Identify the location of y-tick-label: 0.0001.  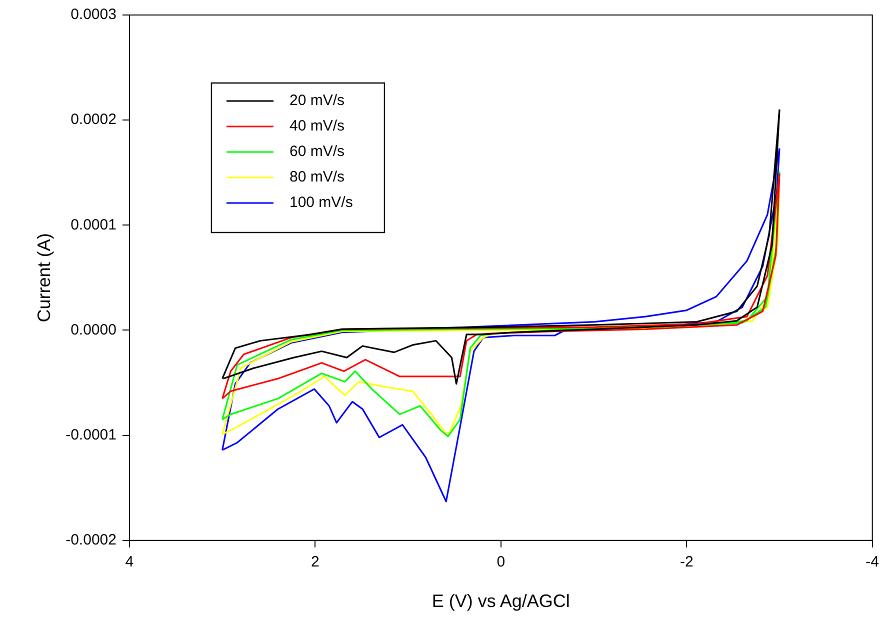
(93, 225).